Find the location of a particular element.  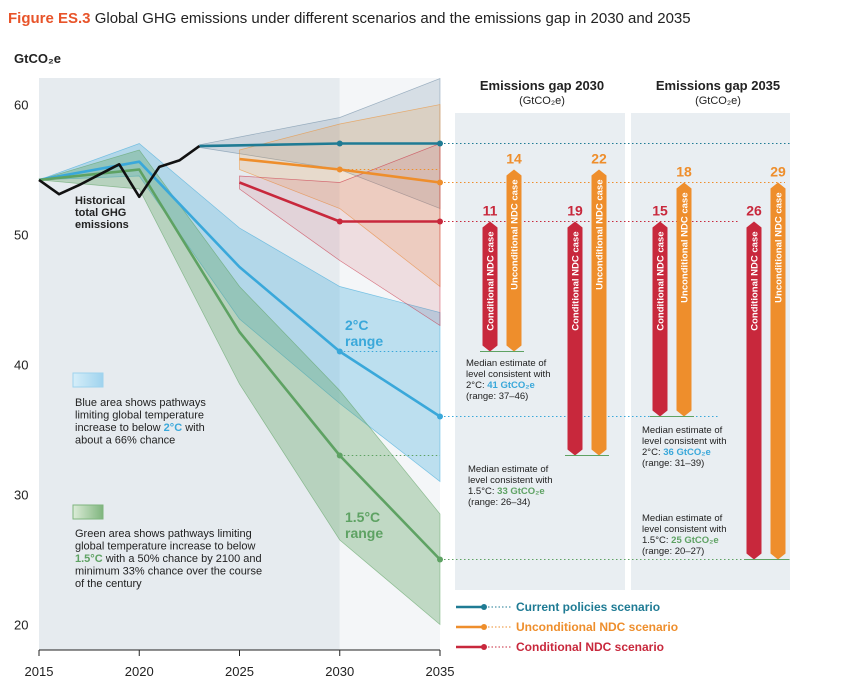

median-note: (range: 20–27) is located at coordinates (673, 551).